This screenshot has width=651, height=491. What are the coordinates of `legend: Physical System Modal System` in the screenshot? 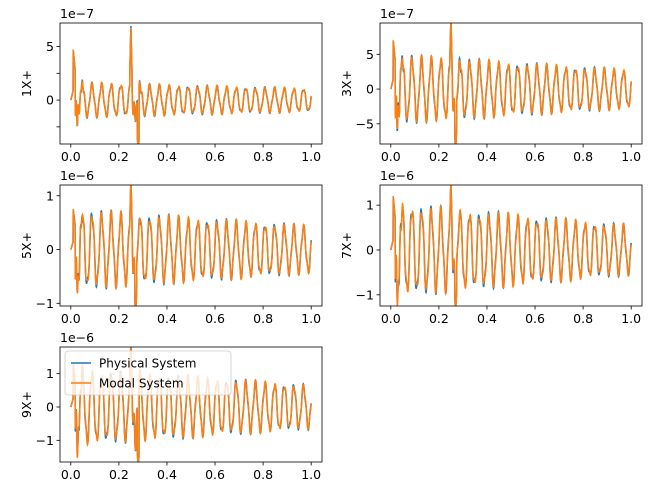 It's located at (148, 373).